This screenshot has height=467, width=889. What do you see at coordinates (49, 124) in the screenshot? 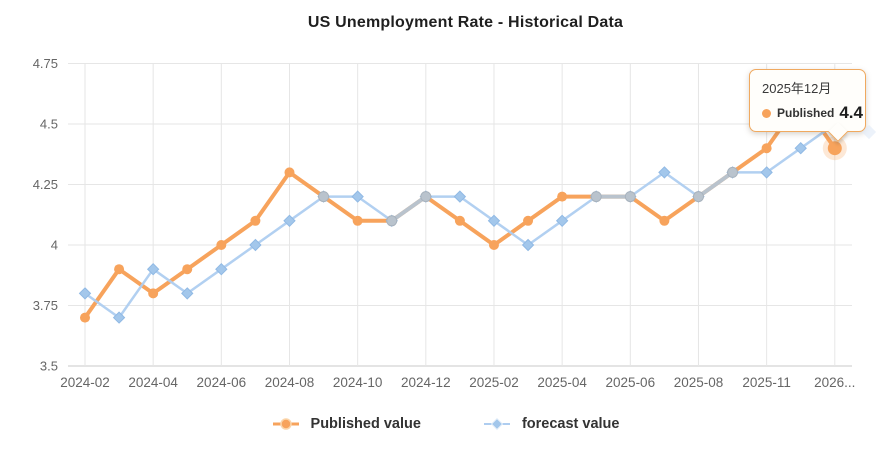
I see `svg-text: 4.5` at bounding box center [49, 124].